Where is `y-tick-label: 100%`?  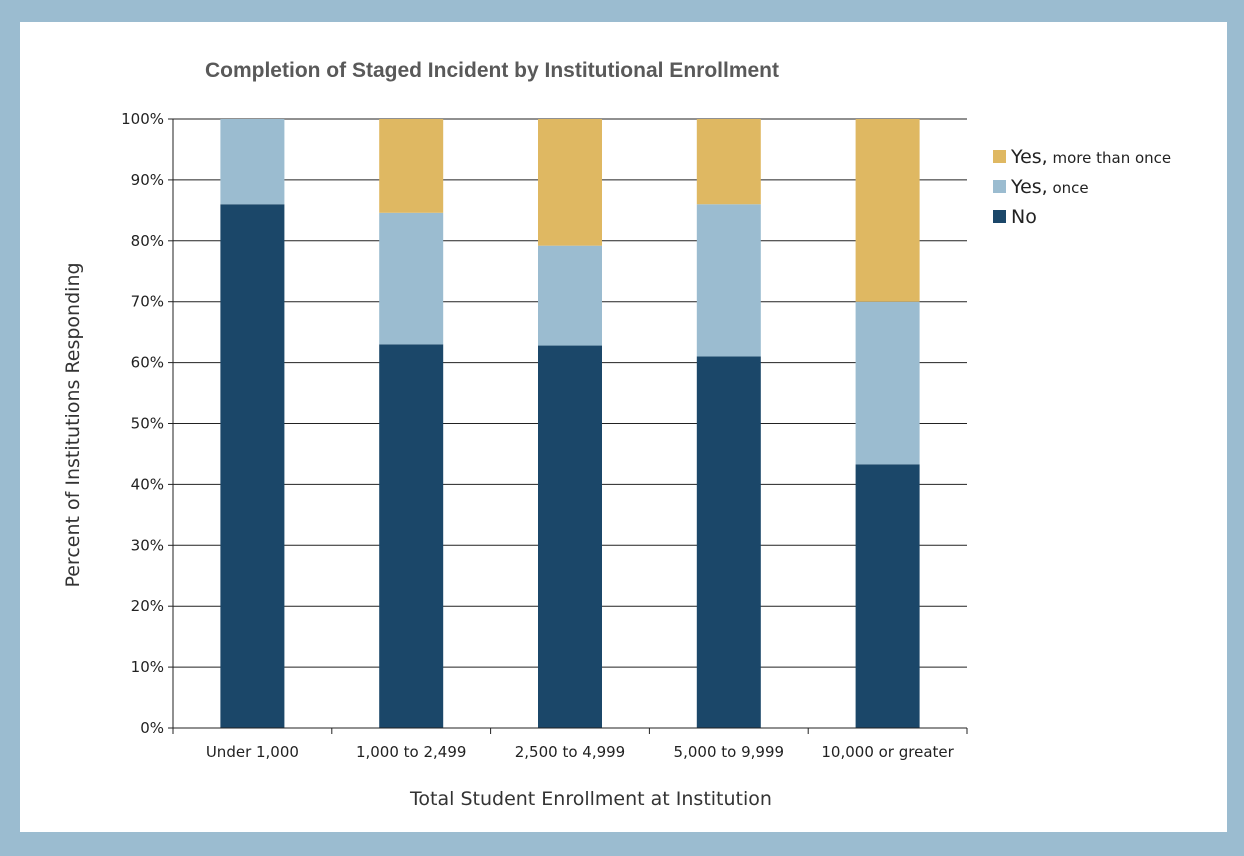 y-tick-label: 100% is located at coordinates (142, 119).